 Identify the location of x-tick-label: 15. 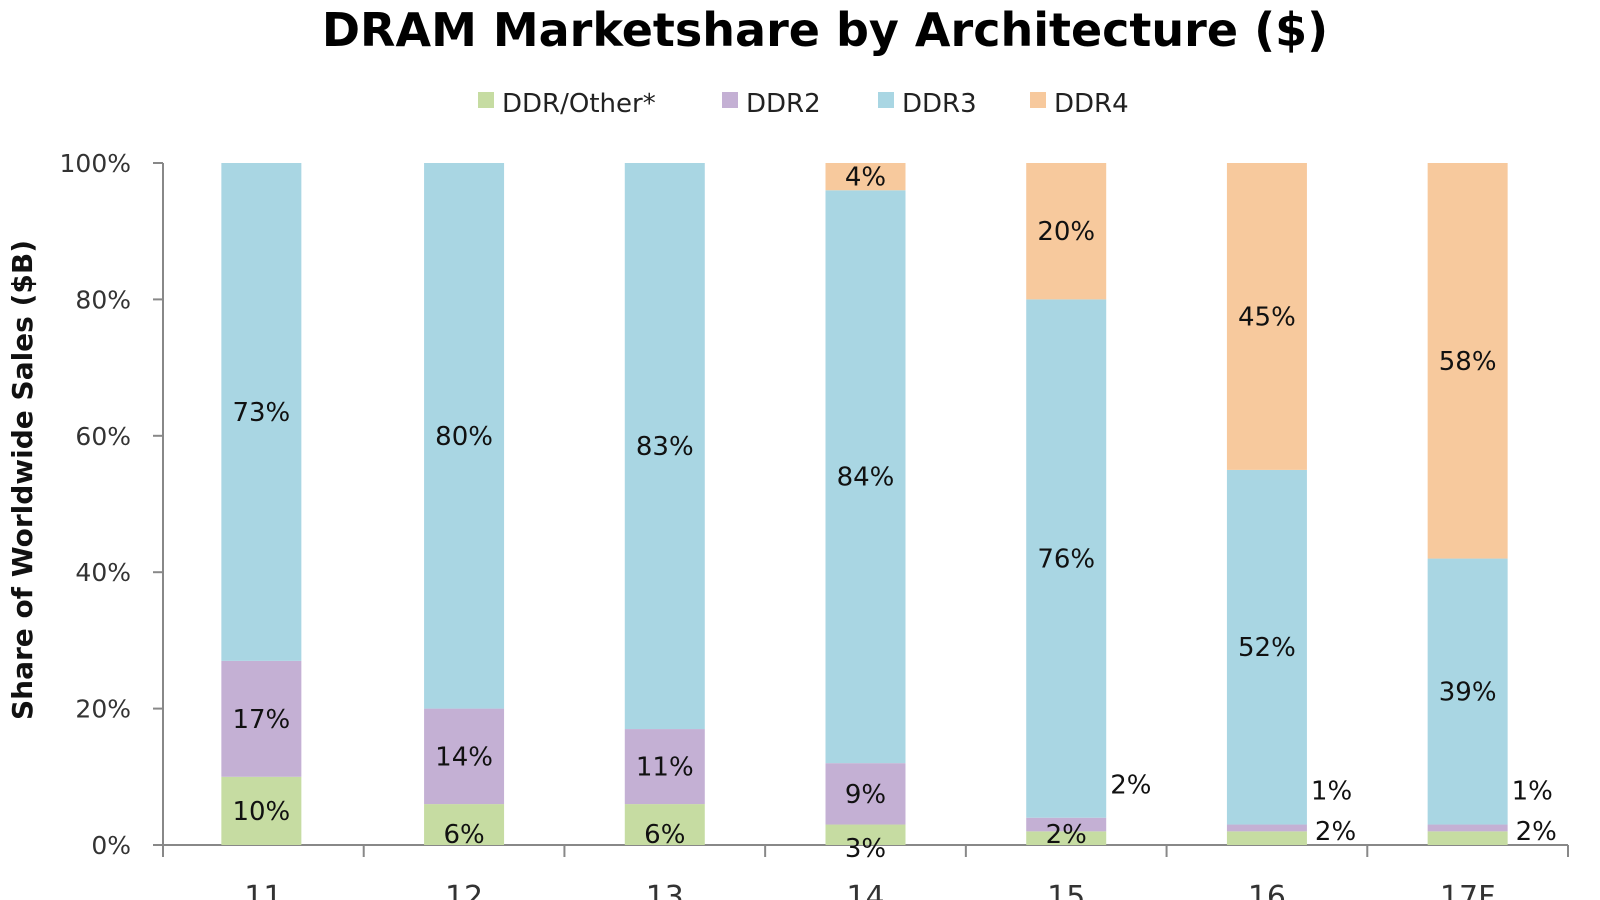
(1066, 890).